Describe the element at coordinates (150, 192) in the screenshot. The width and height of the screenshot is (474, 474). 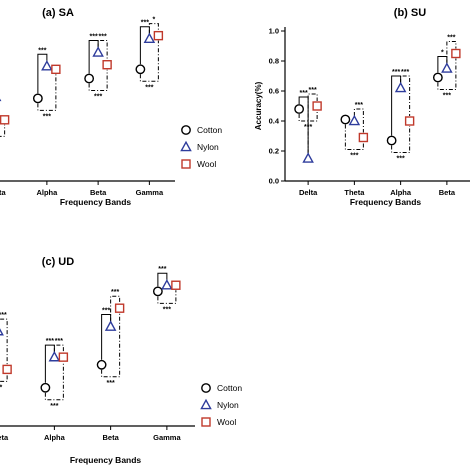
I see `x-tick-label: Gamma` at that location.